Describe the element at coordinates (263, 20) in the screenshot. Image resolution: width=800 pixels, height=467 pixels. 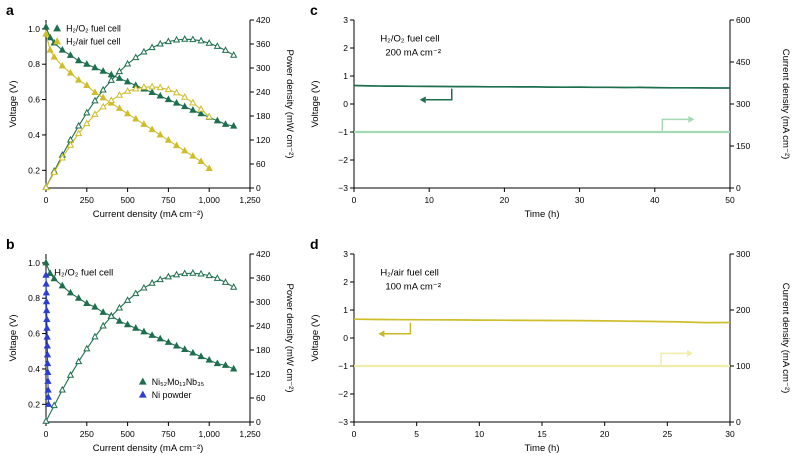
I see `svg-text: 420` at that location.